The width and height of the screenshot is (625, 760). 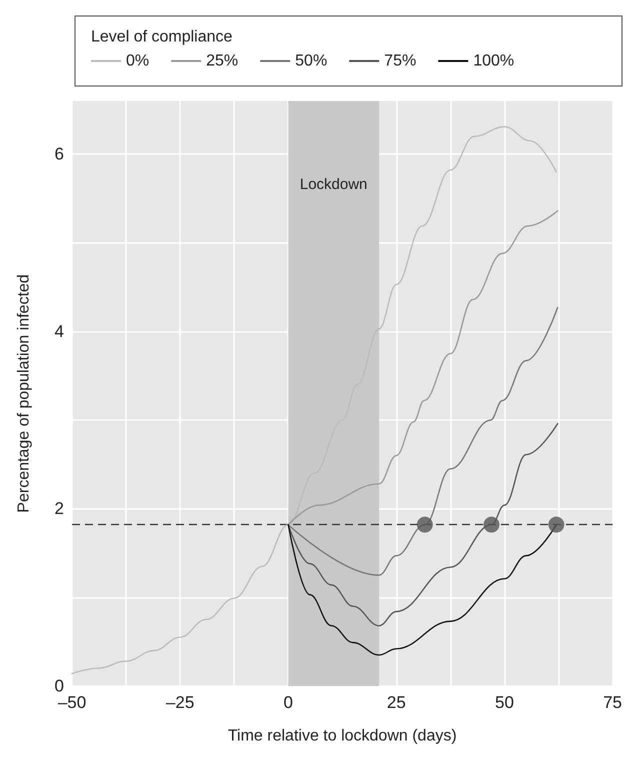 I want to click on legend-label: 25%, so click(x=222, y=61).